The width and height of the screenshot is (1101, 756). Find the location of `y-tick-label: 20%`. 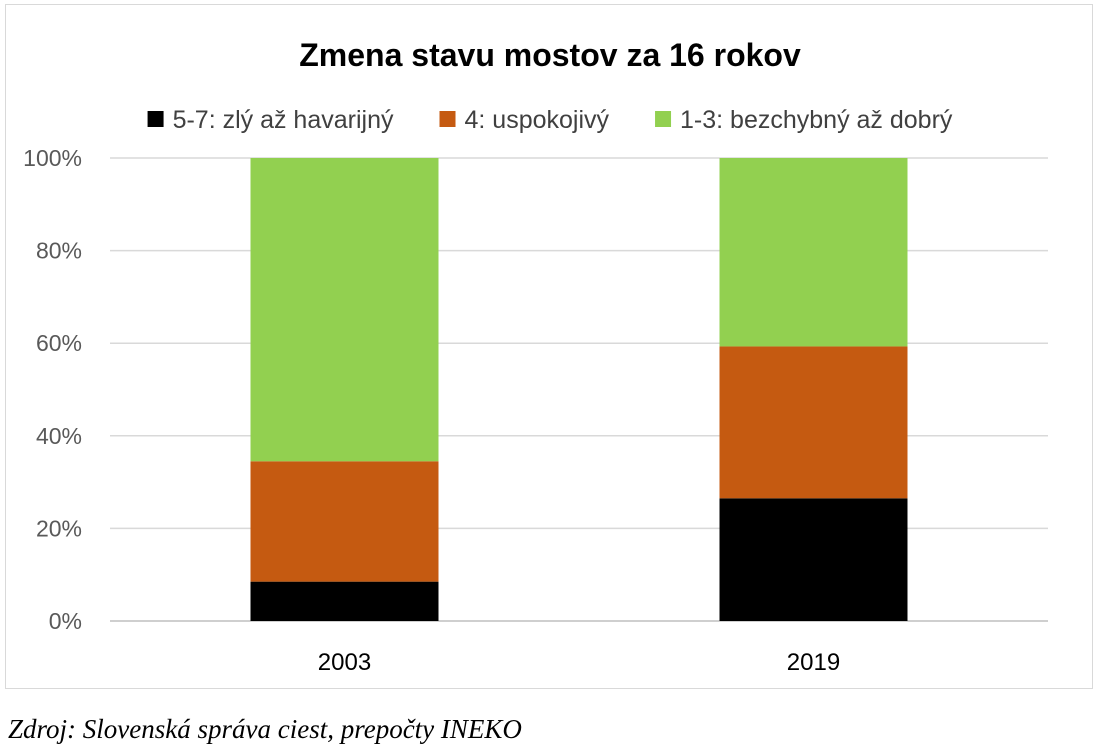

y-tick-label: 20% is located at coordinates (59, 528).